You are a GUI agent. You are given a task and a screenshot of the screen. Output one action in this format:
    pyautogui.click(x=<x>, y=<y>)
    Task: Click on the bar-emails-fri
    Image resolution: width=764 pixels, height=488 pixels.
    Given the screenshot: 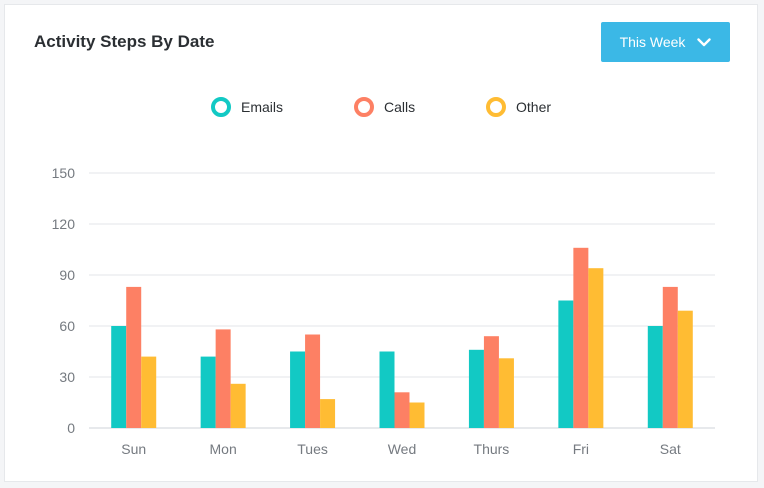 What is the action you would take?
    pyautogui.click(x=566, y=364)
    